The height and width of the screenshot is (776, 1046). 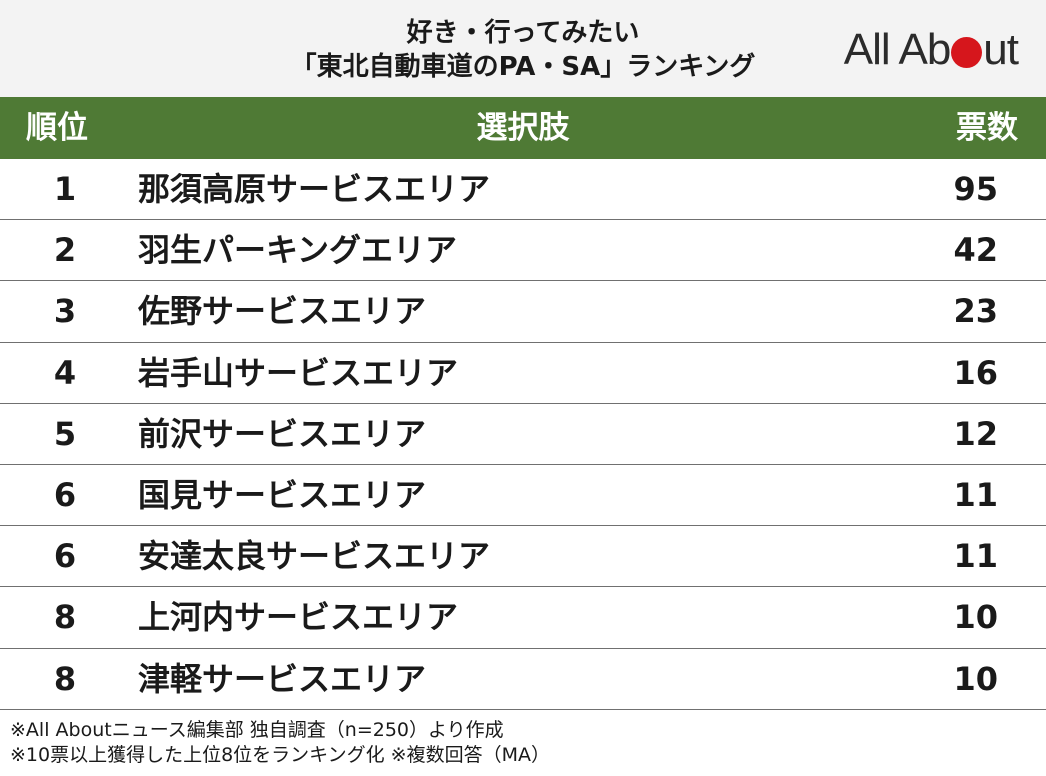 I want to click on votes-cell: 95, so click(x=975, y=189).